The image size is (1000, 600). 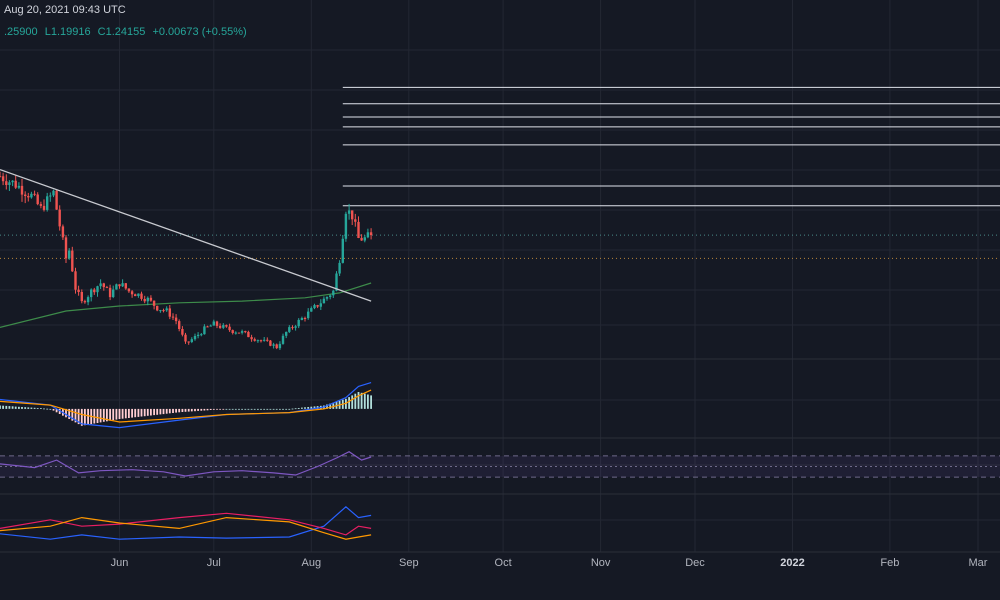 I want to click on x-axis-tick-label: Mar, so click(x=978, y=563).